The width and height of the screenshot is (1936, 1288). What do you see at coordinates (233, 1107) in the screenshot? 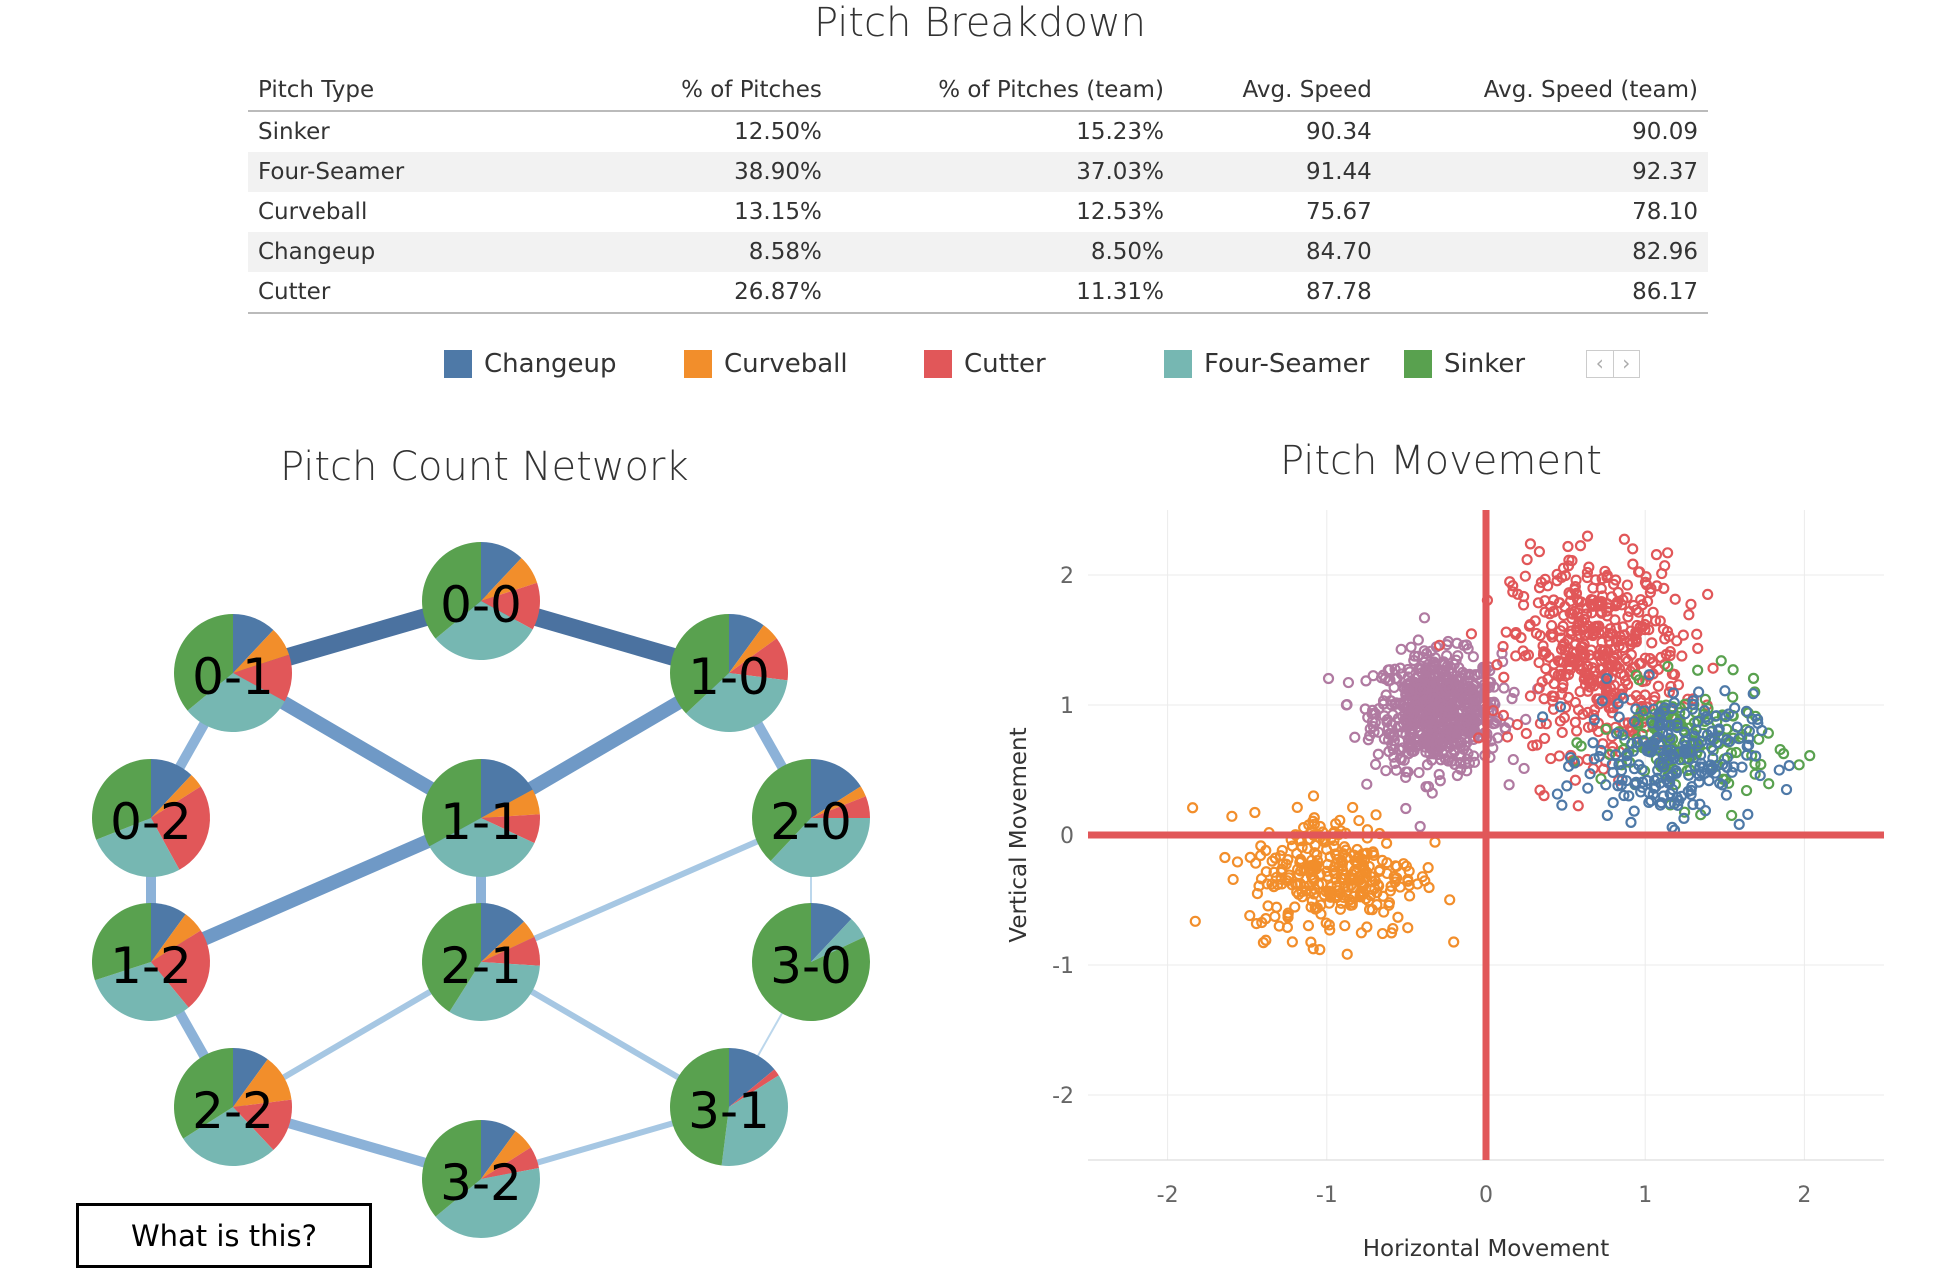
I see `network-node: 2-2` at bounding box center [233, 1107].